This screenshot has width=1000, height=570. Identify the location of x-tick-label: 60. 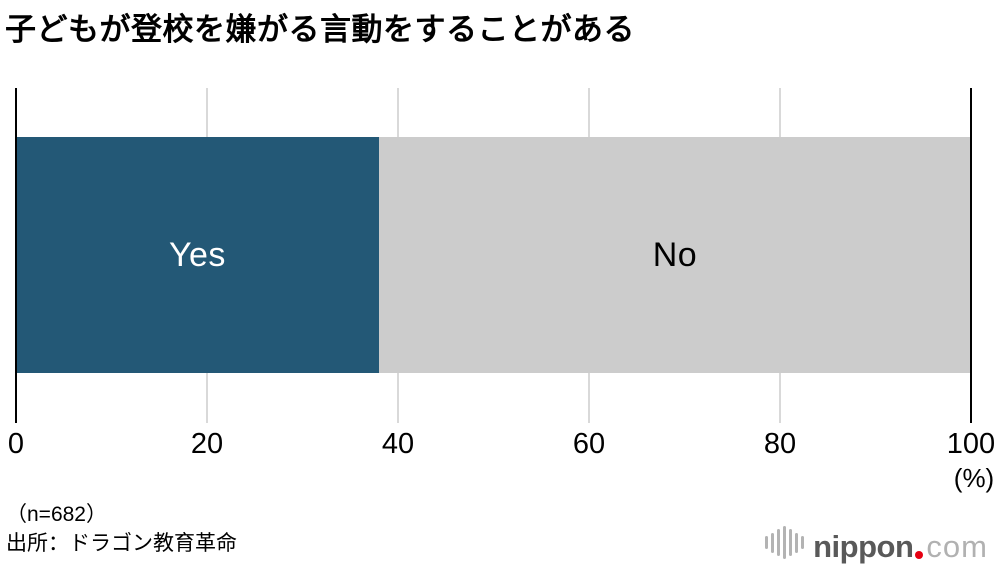
(589, 444).